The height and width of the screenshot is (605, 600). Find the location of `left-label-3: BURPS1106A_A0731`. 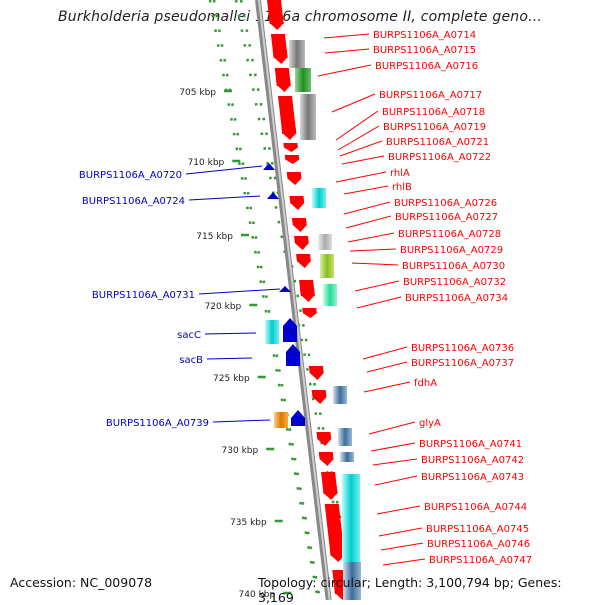

left-label-3: BURPS1106A_A0731 is located at coordinates (143, 295).